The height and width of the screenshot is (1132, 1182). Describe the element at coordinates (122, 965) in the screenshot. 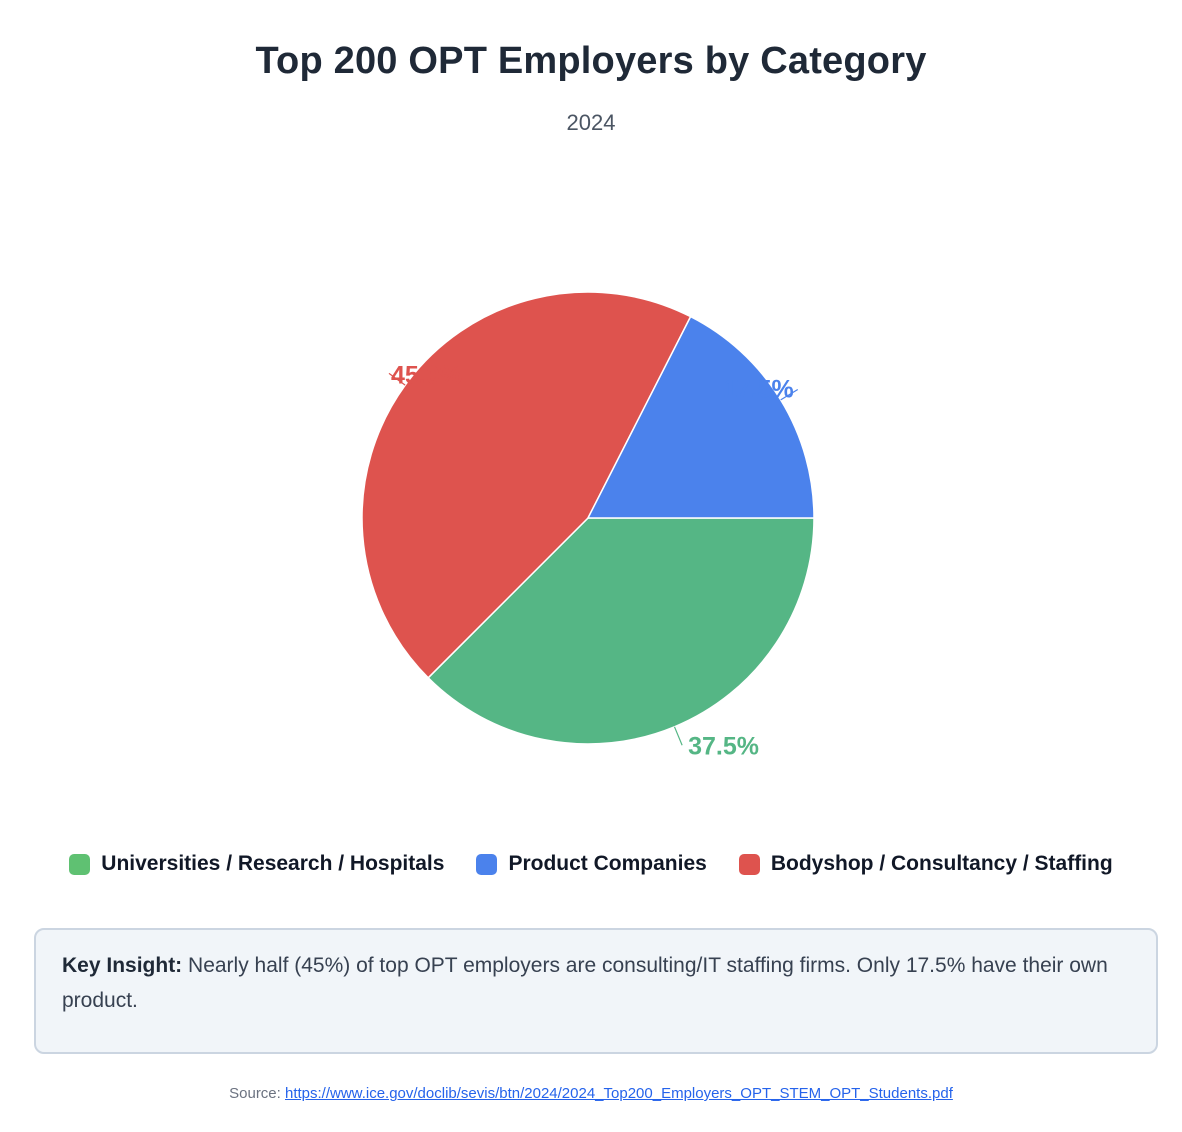

I see `insight-label: Key Insight:` at that location.